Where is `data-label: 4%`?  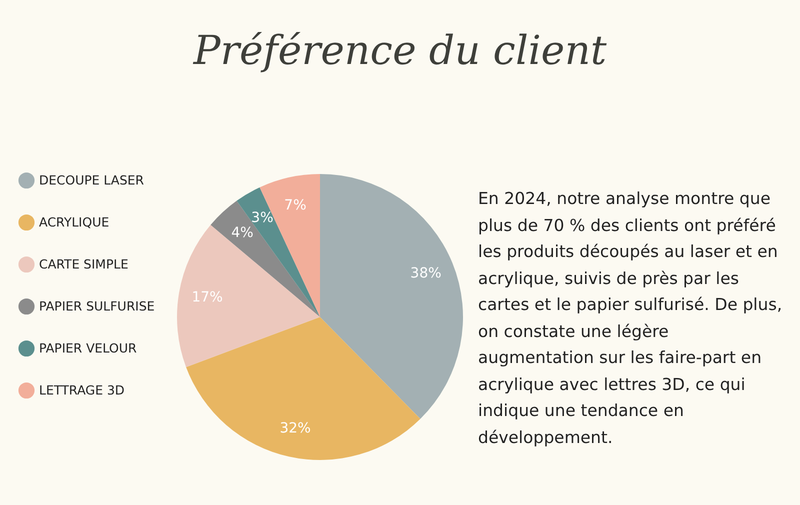
data-label: 4% is located at coordinates (242, 233).